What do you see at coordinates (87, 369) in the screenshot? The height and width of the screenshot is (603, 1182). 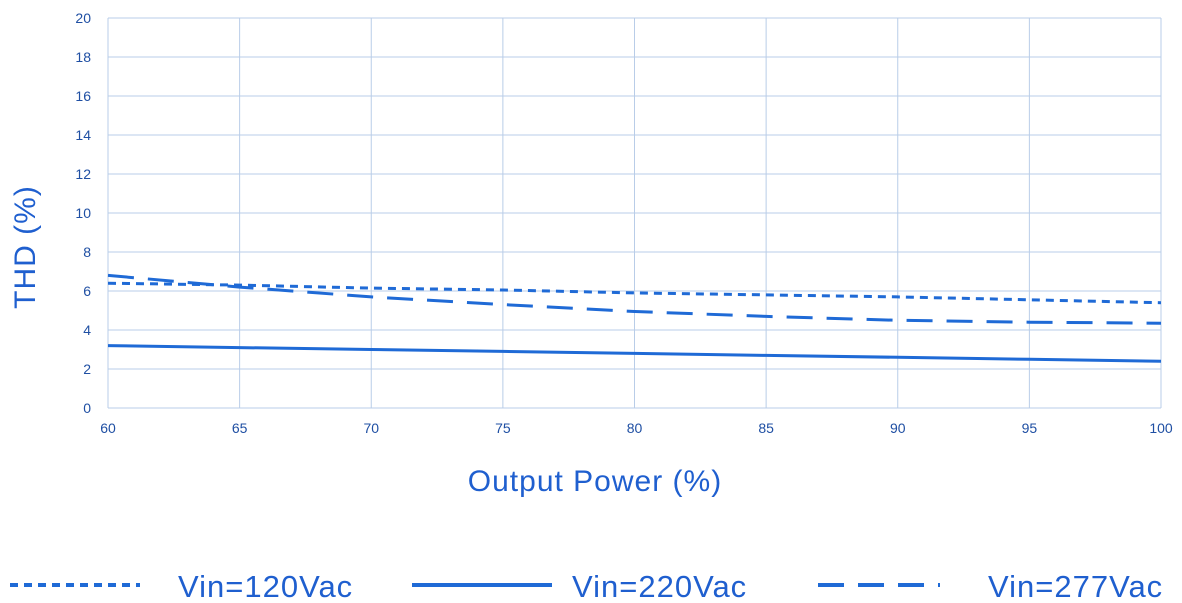 I see `y-tick-label: 2` at bounding box center [87, 369].